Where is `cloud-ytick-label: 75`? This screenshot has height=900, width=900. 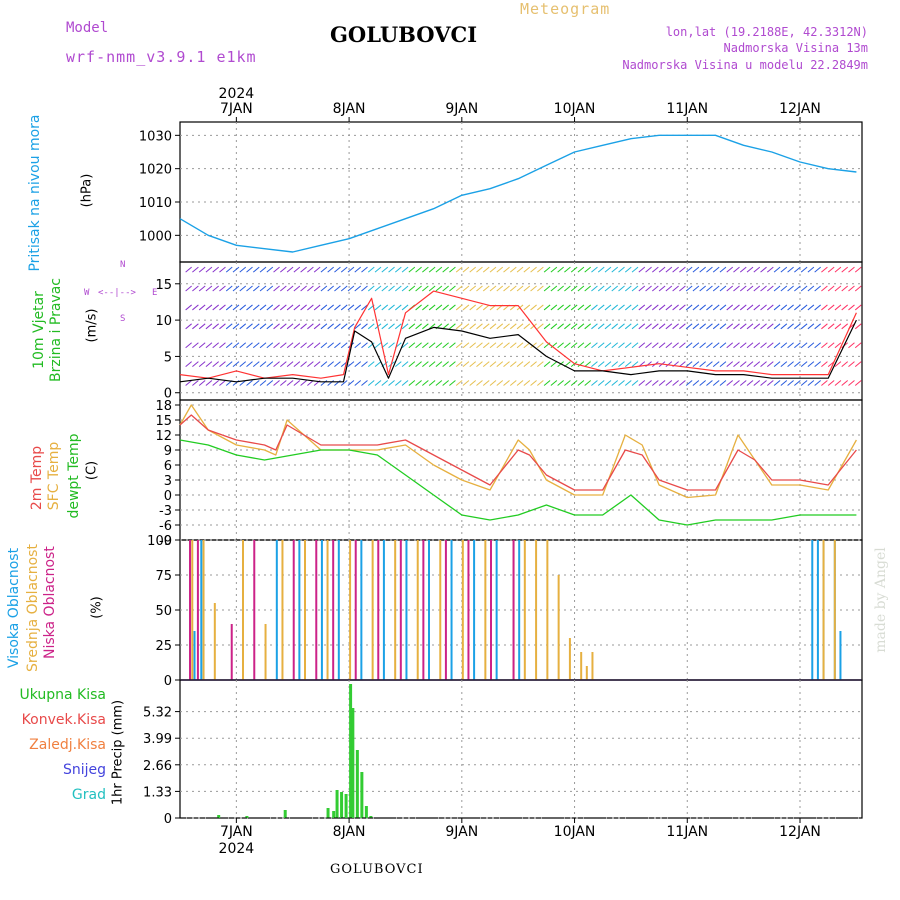
cloud-ytick-label: 75 is located at coordinates (163, 576).